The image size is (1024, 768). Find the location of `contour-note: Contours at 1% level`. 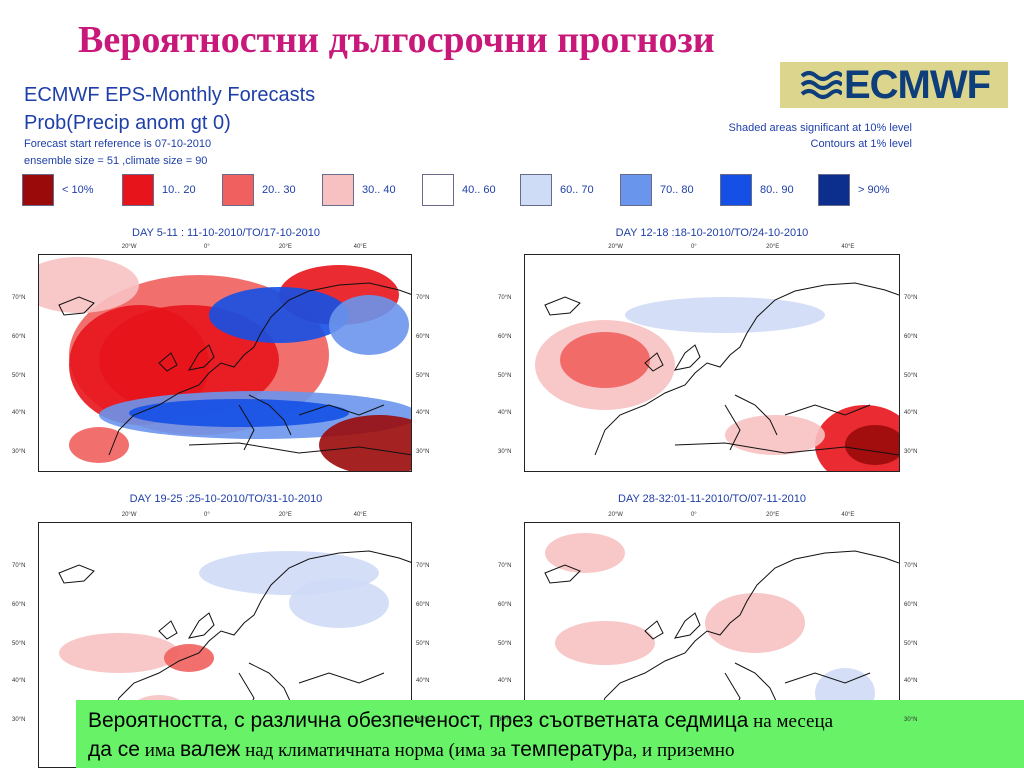

contour-note: Contours at 1% level is located at coordinates (861, 144).